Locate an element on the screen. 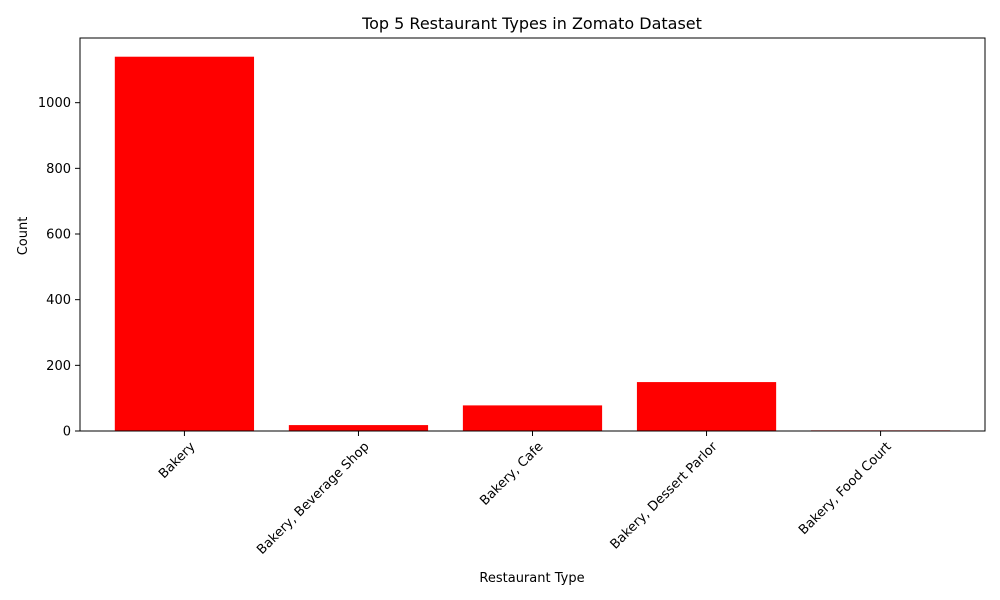 This screenshot has width=1000, height=600. y-tick-label: 0 is located at coordinates (67, 432).